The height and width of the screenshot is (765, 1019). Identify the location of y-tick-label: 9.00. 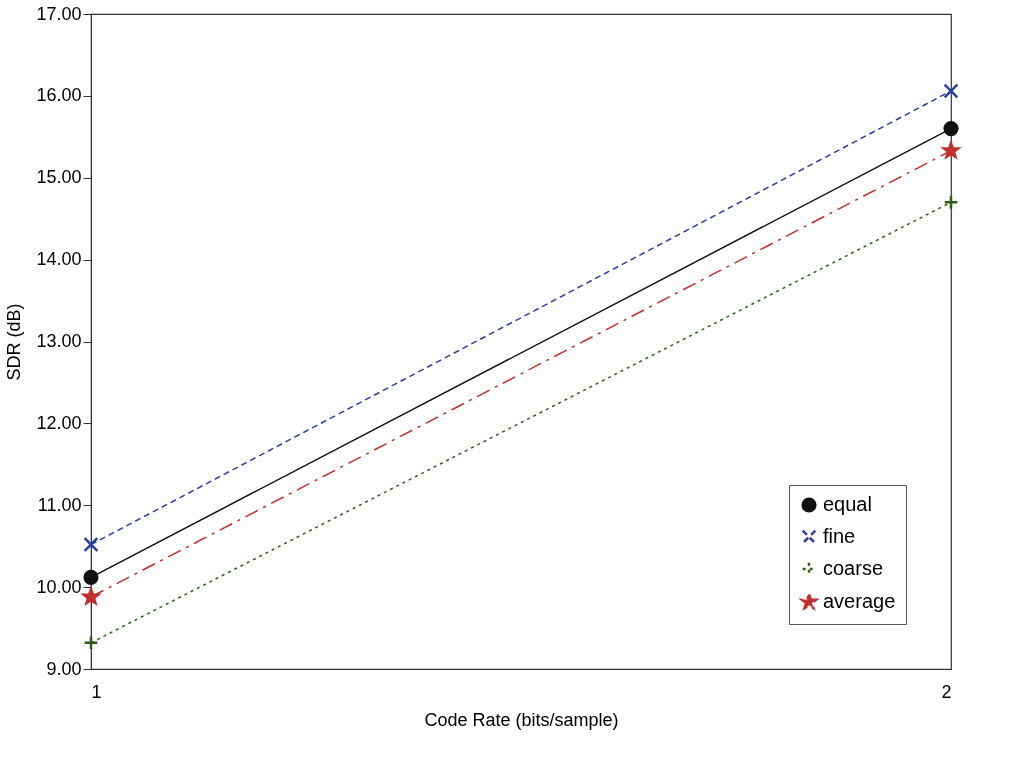
(64, 668).